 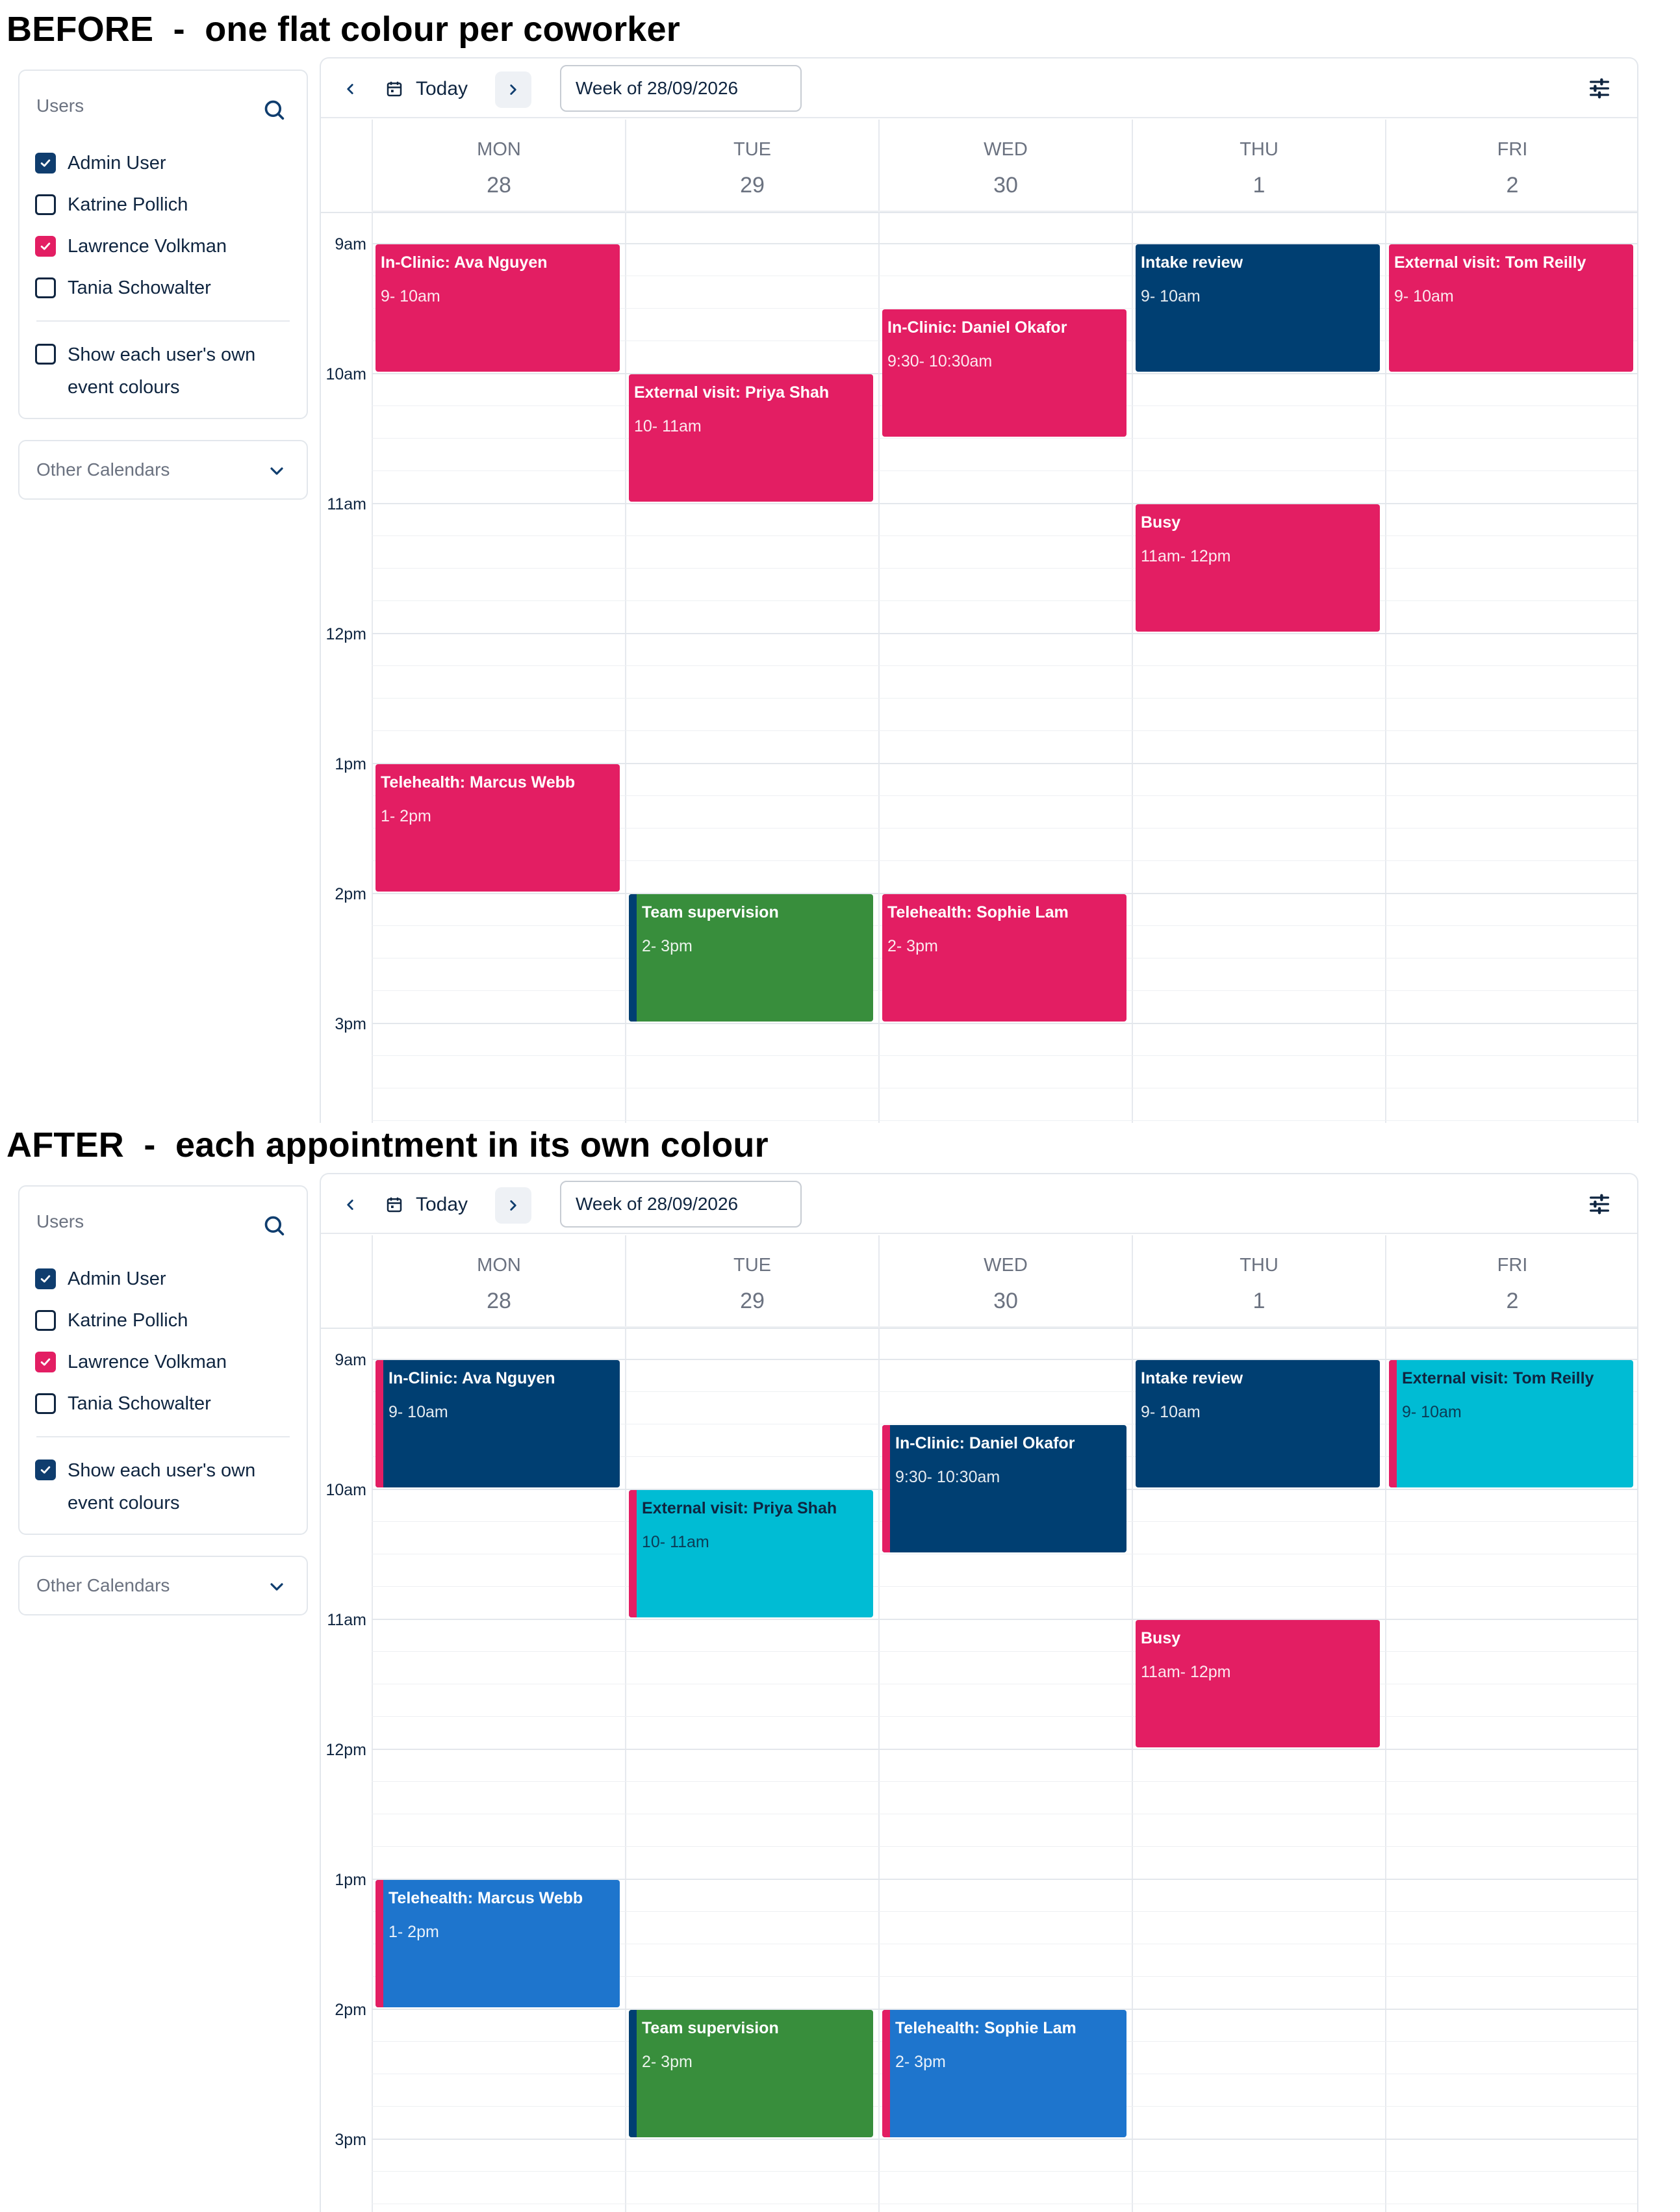 What do you see at coordinates (485, 1898) in the screenshot?
I see `event-title: Telehealth: Marcus Webb` at bounding box center [485, 1898].